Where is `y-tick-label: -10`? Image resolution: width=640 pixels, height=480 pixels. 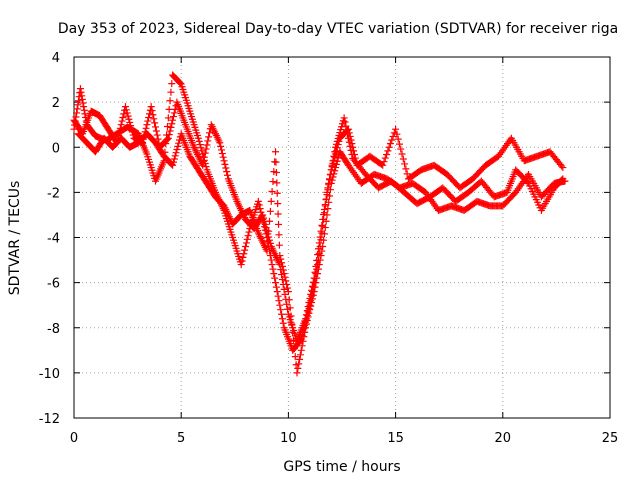
y-tick-label: -10 is located at coordinates (49, 374).